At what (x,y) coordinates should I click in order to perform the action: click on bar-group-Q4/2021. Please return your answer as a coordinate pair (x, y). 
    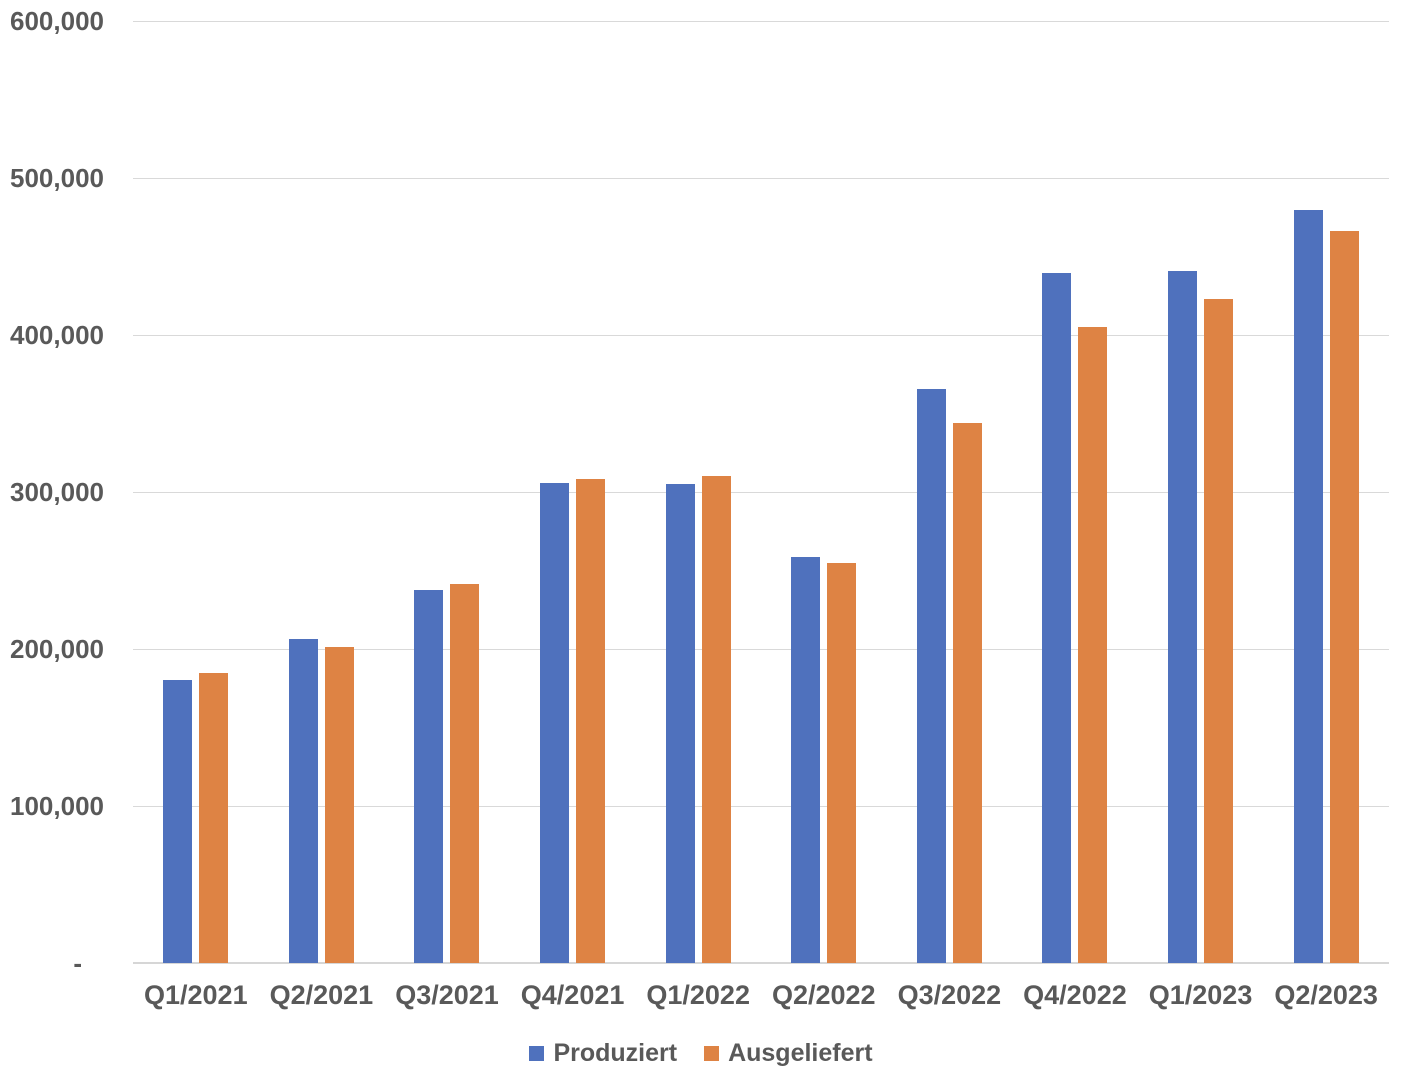
    Looking at the image, I should click on (573, 492).